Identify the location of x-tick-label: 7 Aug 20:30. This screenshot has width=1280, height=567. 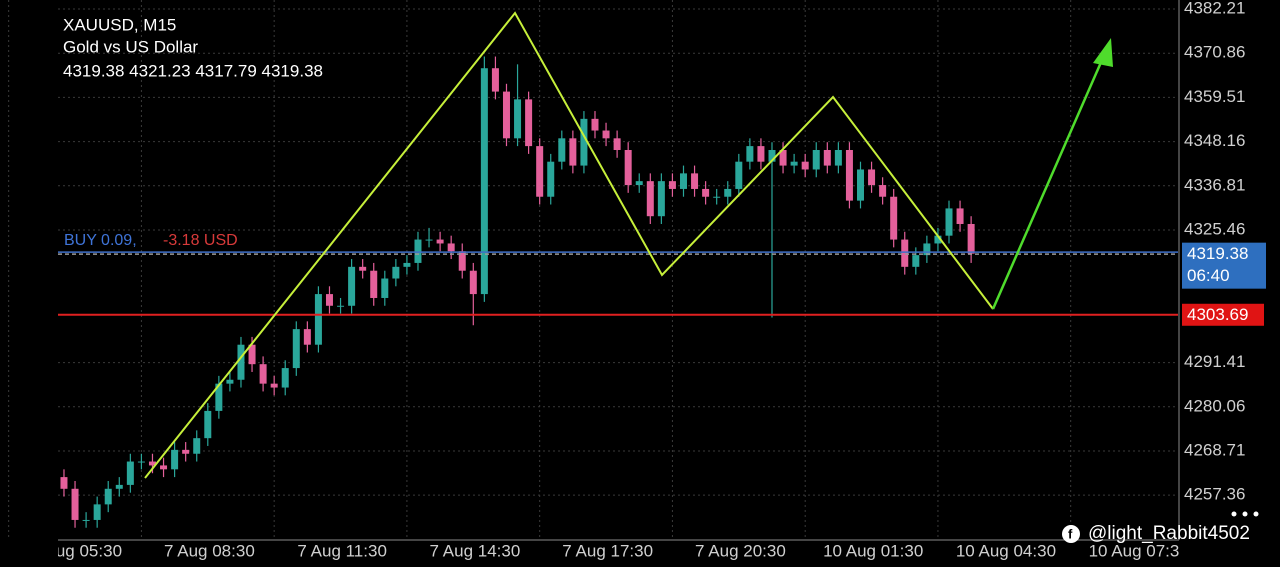
(740, 550).